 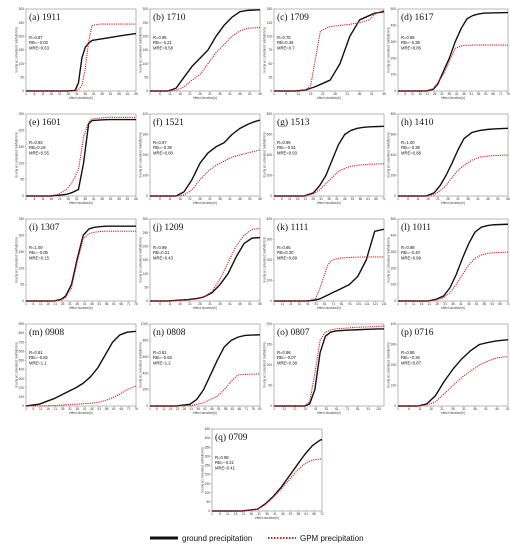 What do you see at coordinates (358, 409) in the screenshot?
I see `x-tick-label: 81` at bounding box center [358, 409].